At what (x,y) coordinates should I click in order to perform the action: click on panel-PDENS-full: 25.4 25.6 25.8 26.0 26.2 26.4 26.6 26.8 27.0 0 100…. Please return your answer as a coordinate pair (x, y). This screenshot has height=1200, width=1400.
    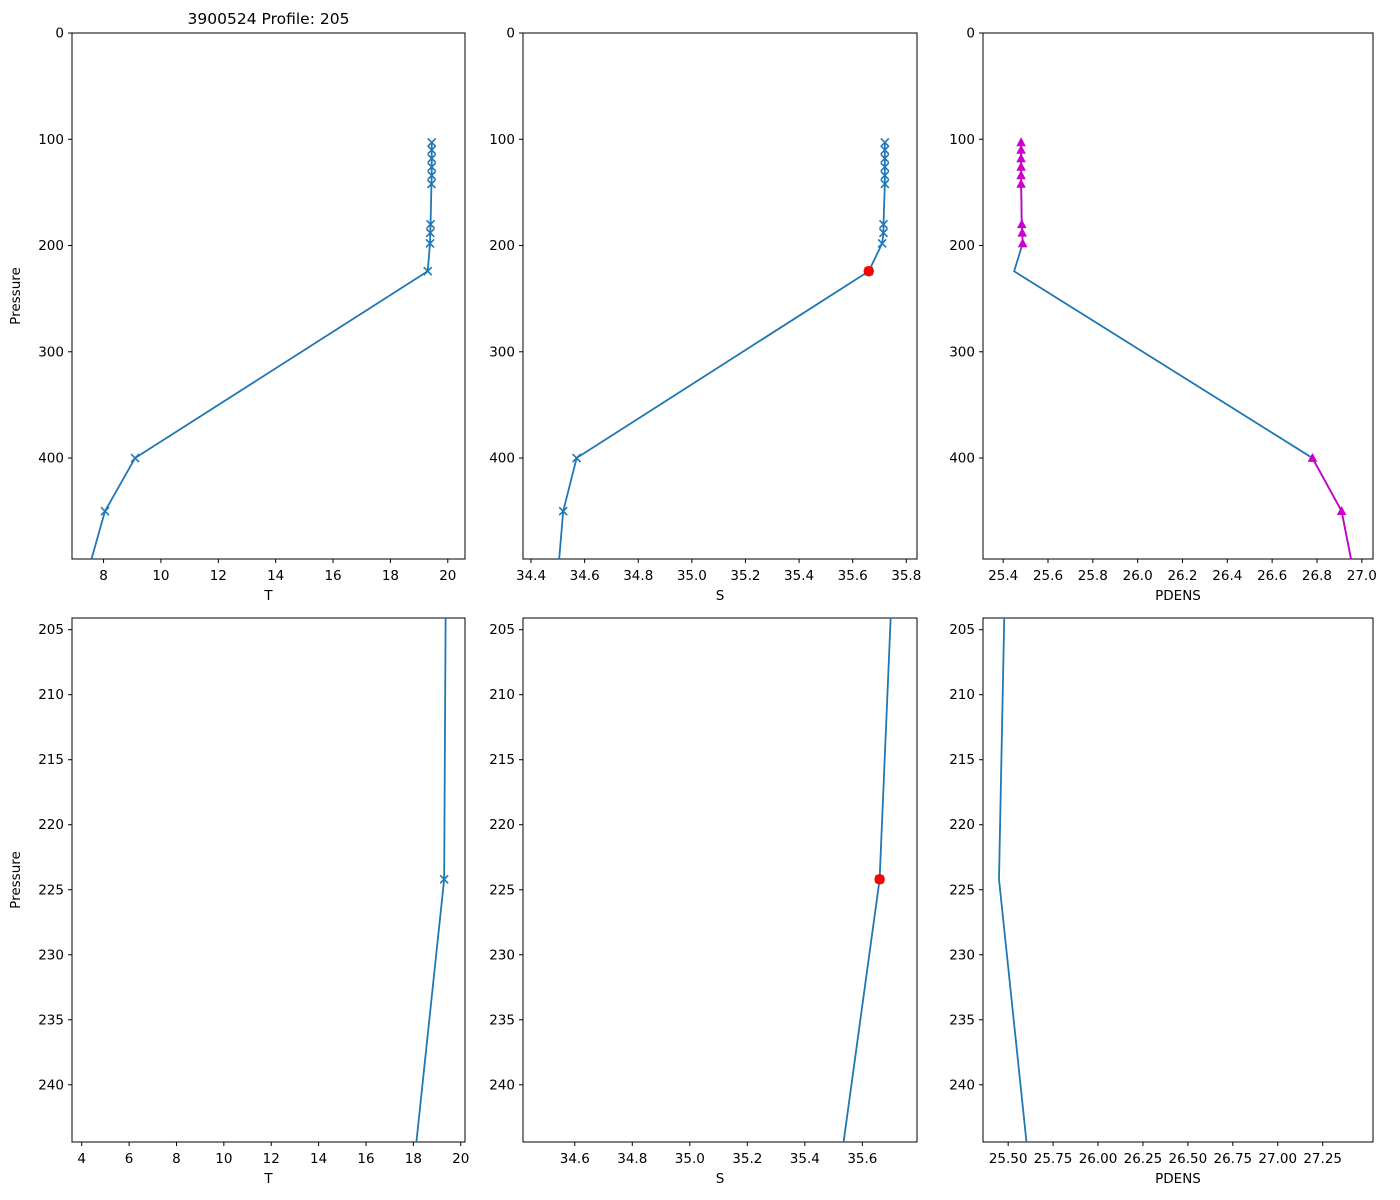
    Looking at the image, I should click on (1163, 315).